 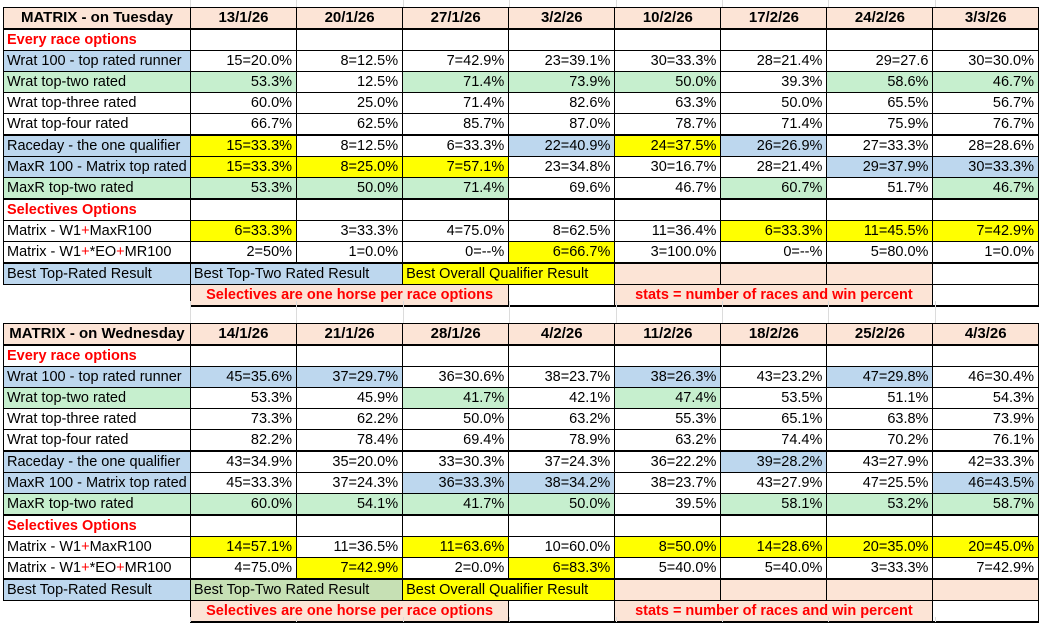 I want to click on row-label: MaxR top-two rated, so click(x=97, y=188).